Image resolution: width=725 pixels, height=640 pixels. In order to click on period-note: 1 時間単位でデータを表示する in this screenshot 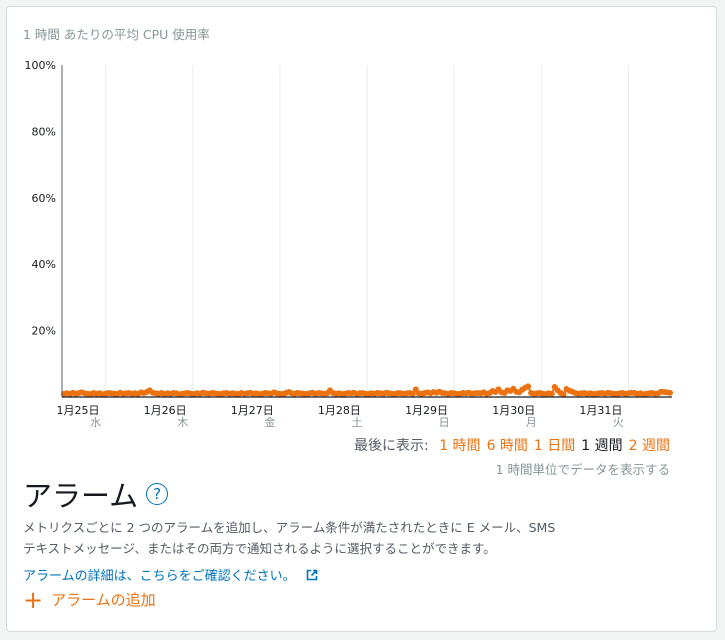, I will do `click(582, 469)`.